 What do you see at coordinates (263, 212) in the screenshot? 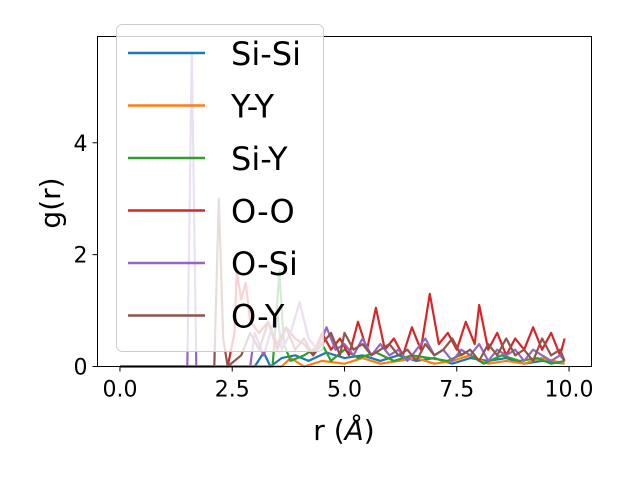
I see `legend-label: O-O` at bounding box center [263, 212].